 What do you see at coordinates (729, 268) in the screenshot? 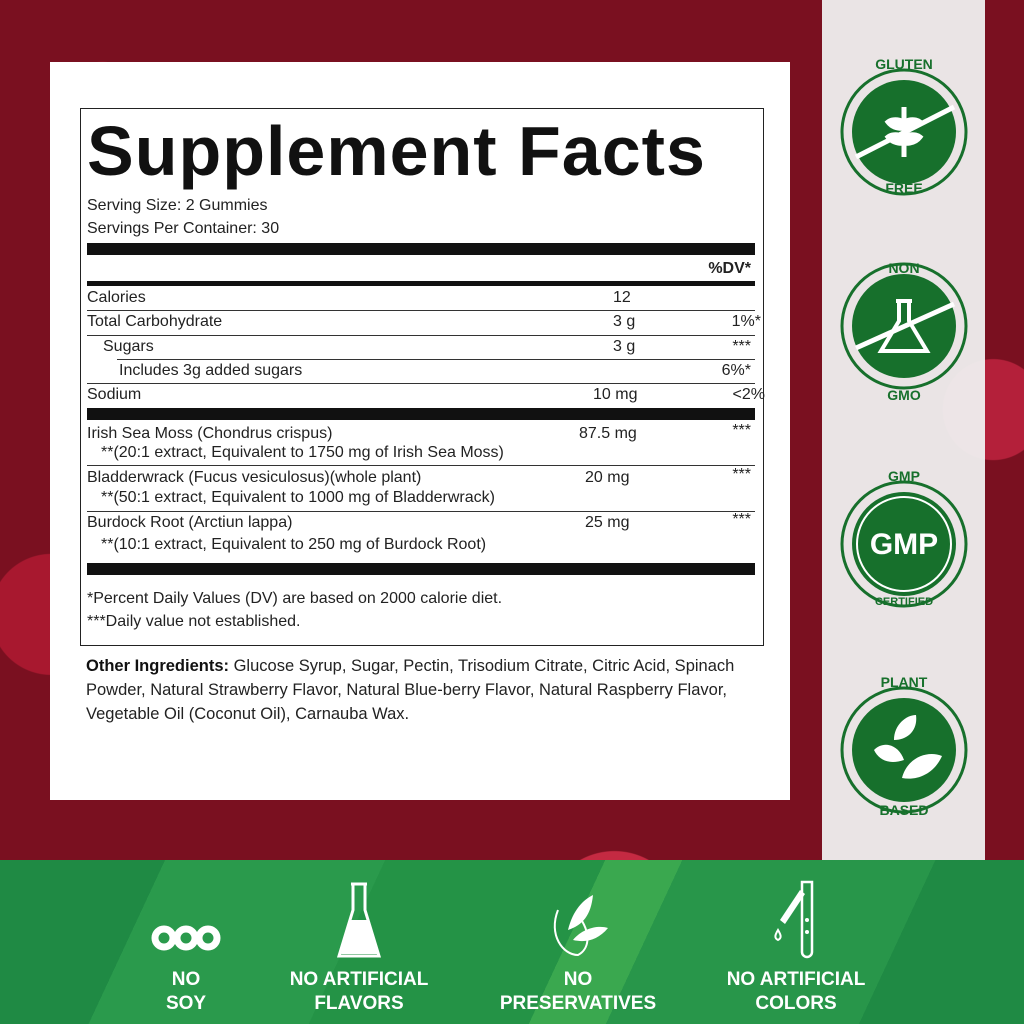
I see `dv-header: %DV*` at bounding box center [729, 268].